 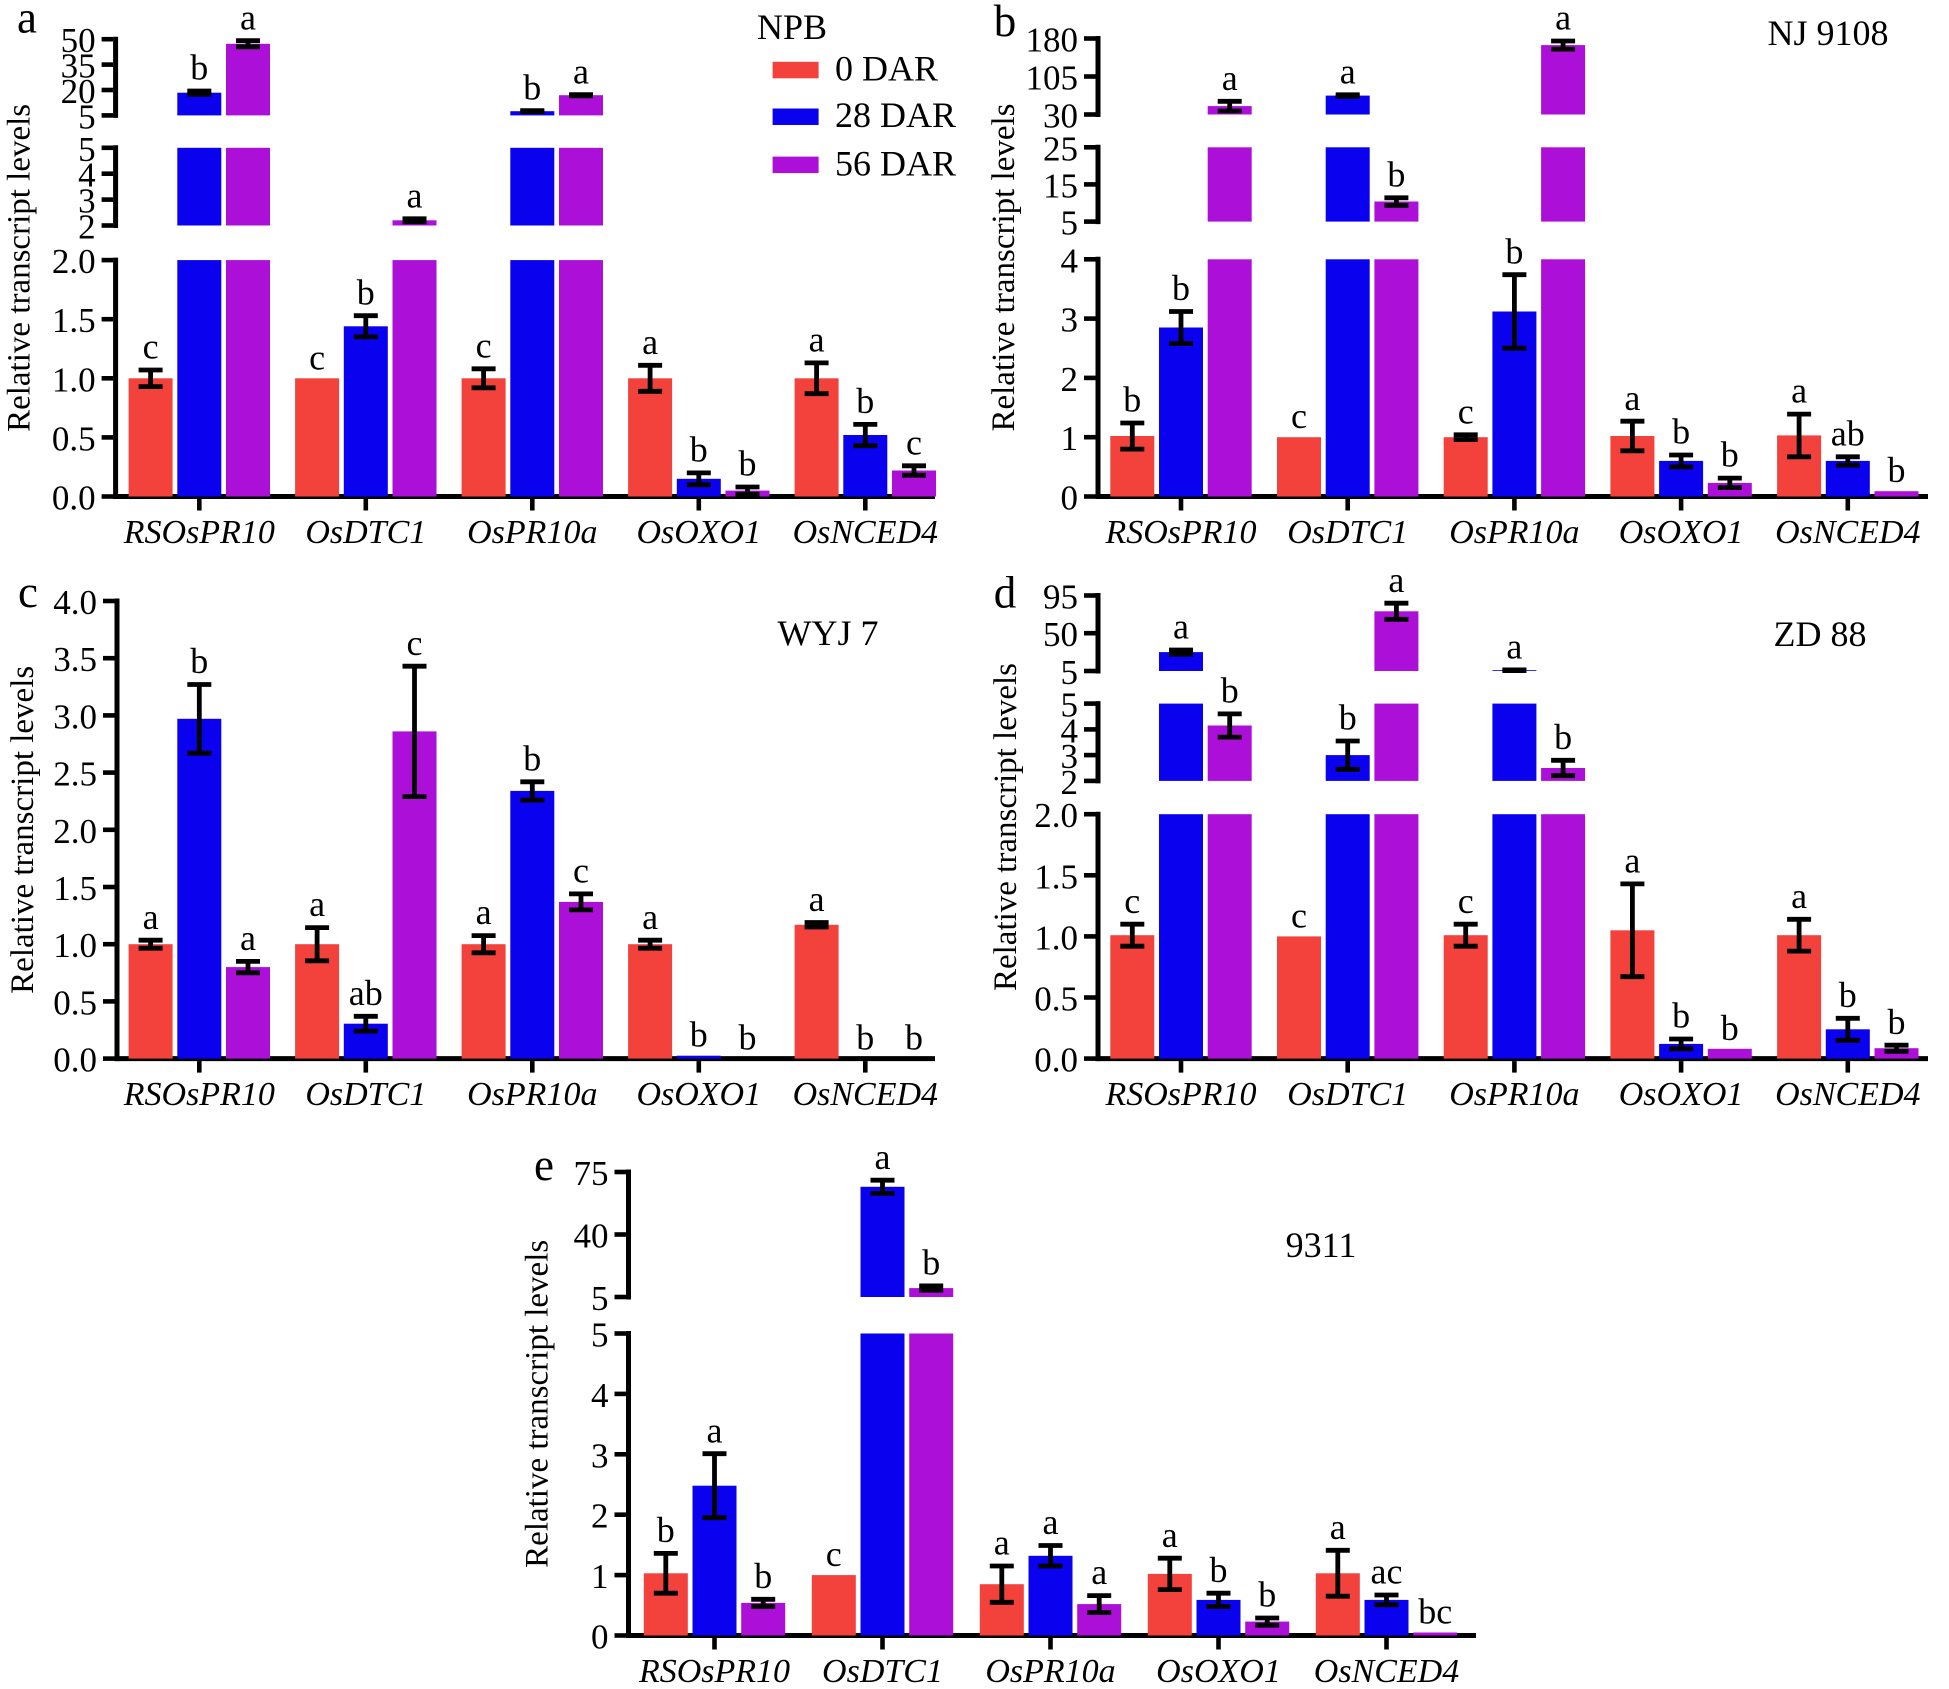 I want to click on svg-text: 95, so click(x=1060, y=597).